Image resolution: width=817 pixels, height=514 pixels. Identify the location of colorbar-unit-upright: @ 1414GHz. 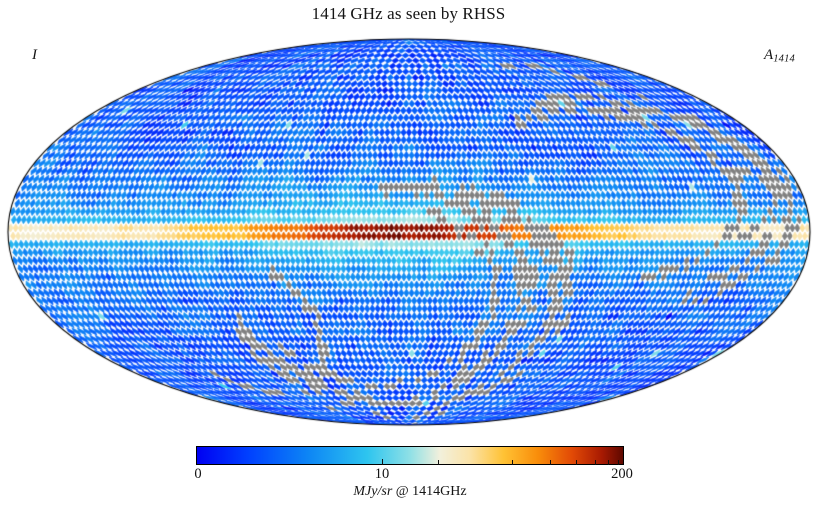
(431, 491).